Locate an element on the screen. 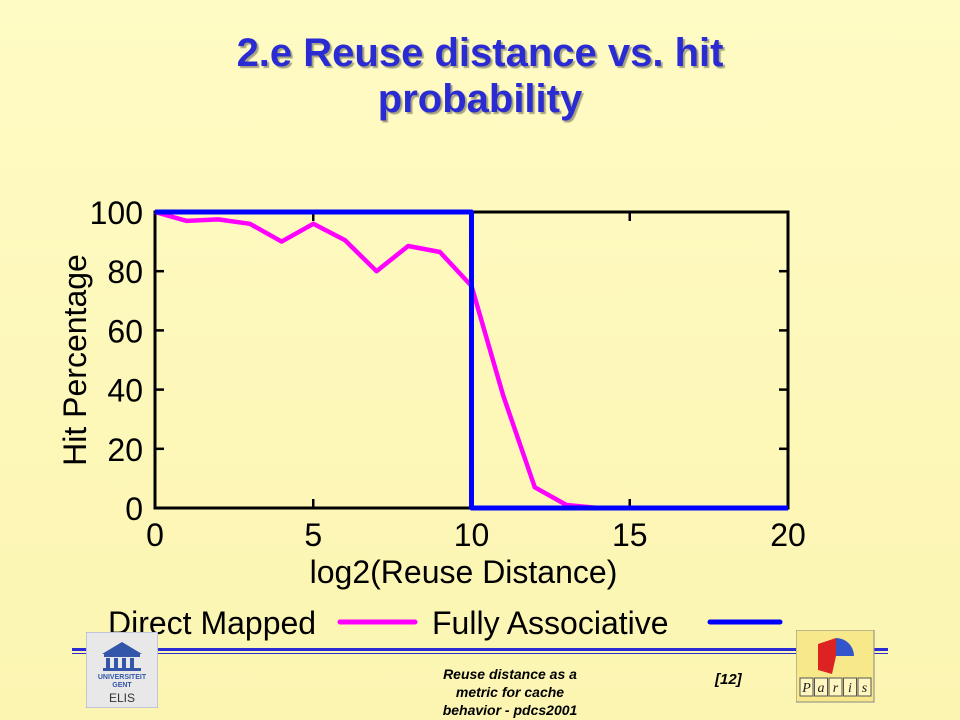 This screenshot has width=960, height=720. y-tick-label: 80 is located at coordinates (125, 272).